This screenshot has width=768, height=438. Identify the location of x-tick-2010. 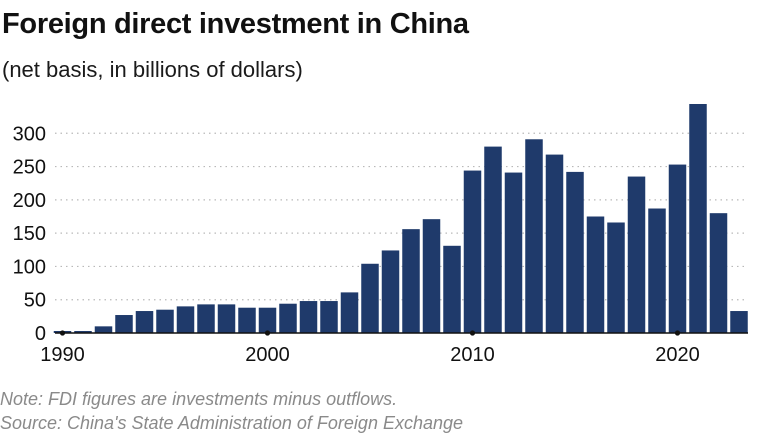
(472, 333).